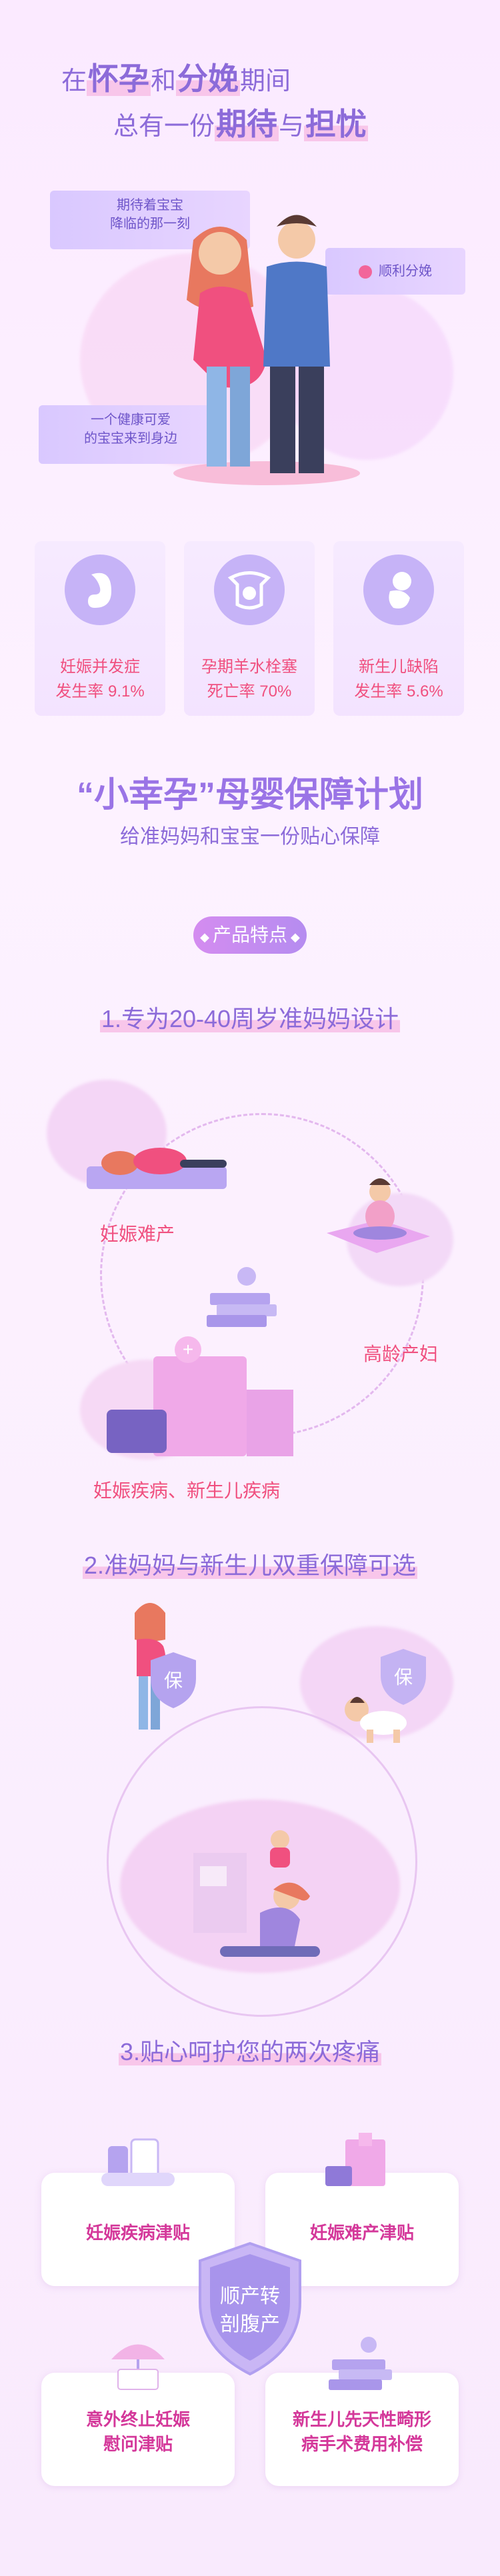 The height and width of the screenshot is (2576, 500). Describe the element at coordinates (137, 2233) in the screenshot. I see `card-label: 妊娠疾病津贴` at that location.